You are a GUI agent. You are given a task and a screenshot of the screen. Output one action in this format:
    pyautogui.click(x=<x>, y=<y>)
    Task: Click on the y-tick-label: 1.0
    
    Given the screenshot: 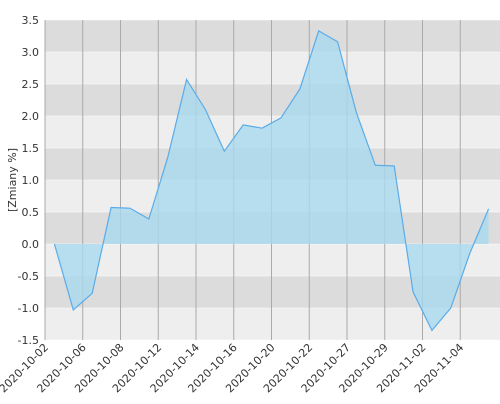 What is the action you would take?
    pyautogui.click(x=31, y=180)
    